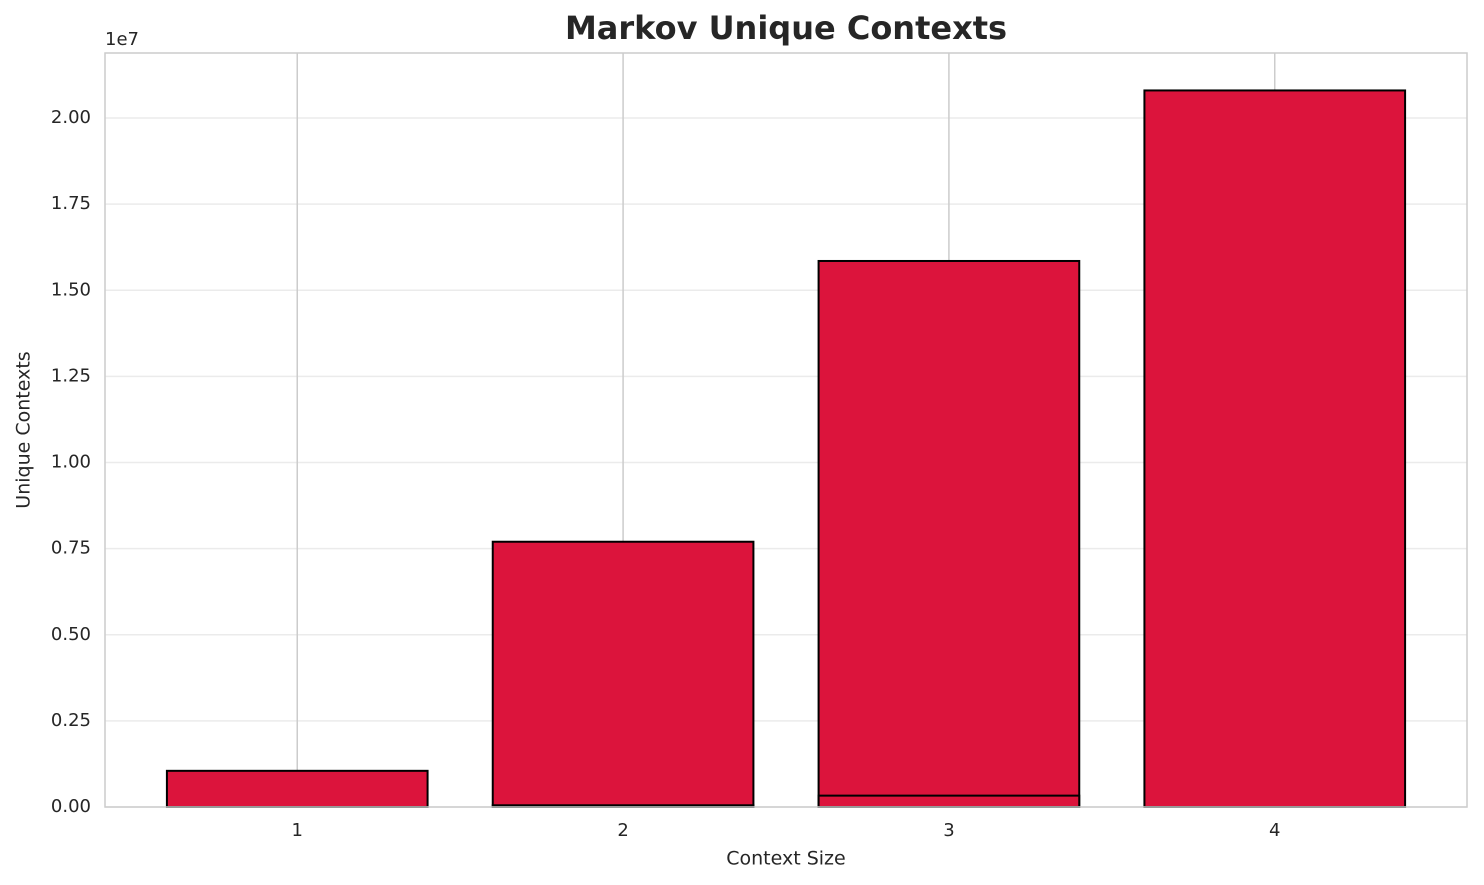 This screenshot has width=1484, height=885. What do you see at coordinates (71, 117) in the screenshot?
I see `y-tick-label: 2.00` at bounding box center [71, 117].